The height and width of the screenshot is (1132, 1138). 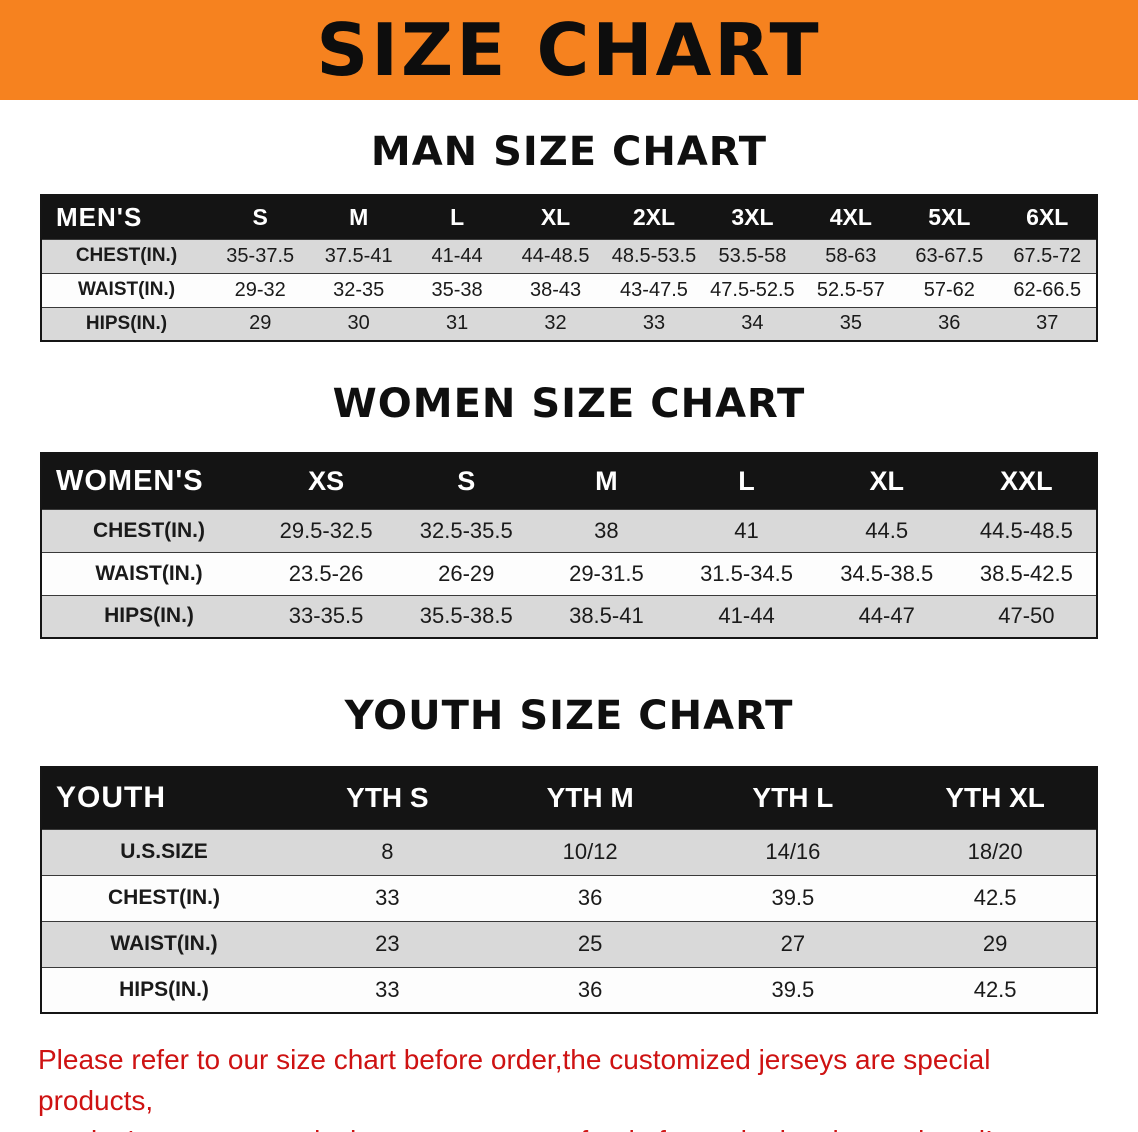 What do you see at coordinates (793, 798) in the screenshot?
I see `size-column-header: YTH L` at bounding box center [793, 798].